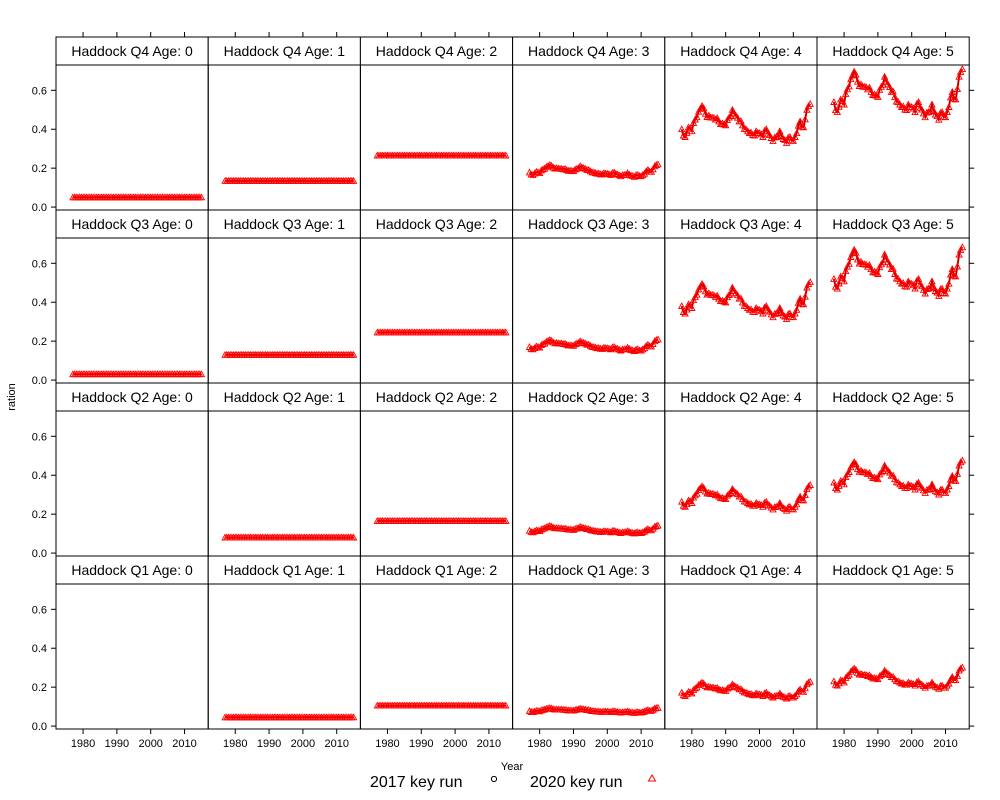 This screenshot has width=1000, height=800. What do you see at coordinates (437, 224) in the screenshot?
I see `panel-strip-label: Haddock Q3 Age: 2` at bounding box center [437, 224].